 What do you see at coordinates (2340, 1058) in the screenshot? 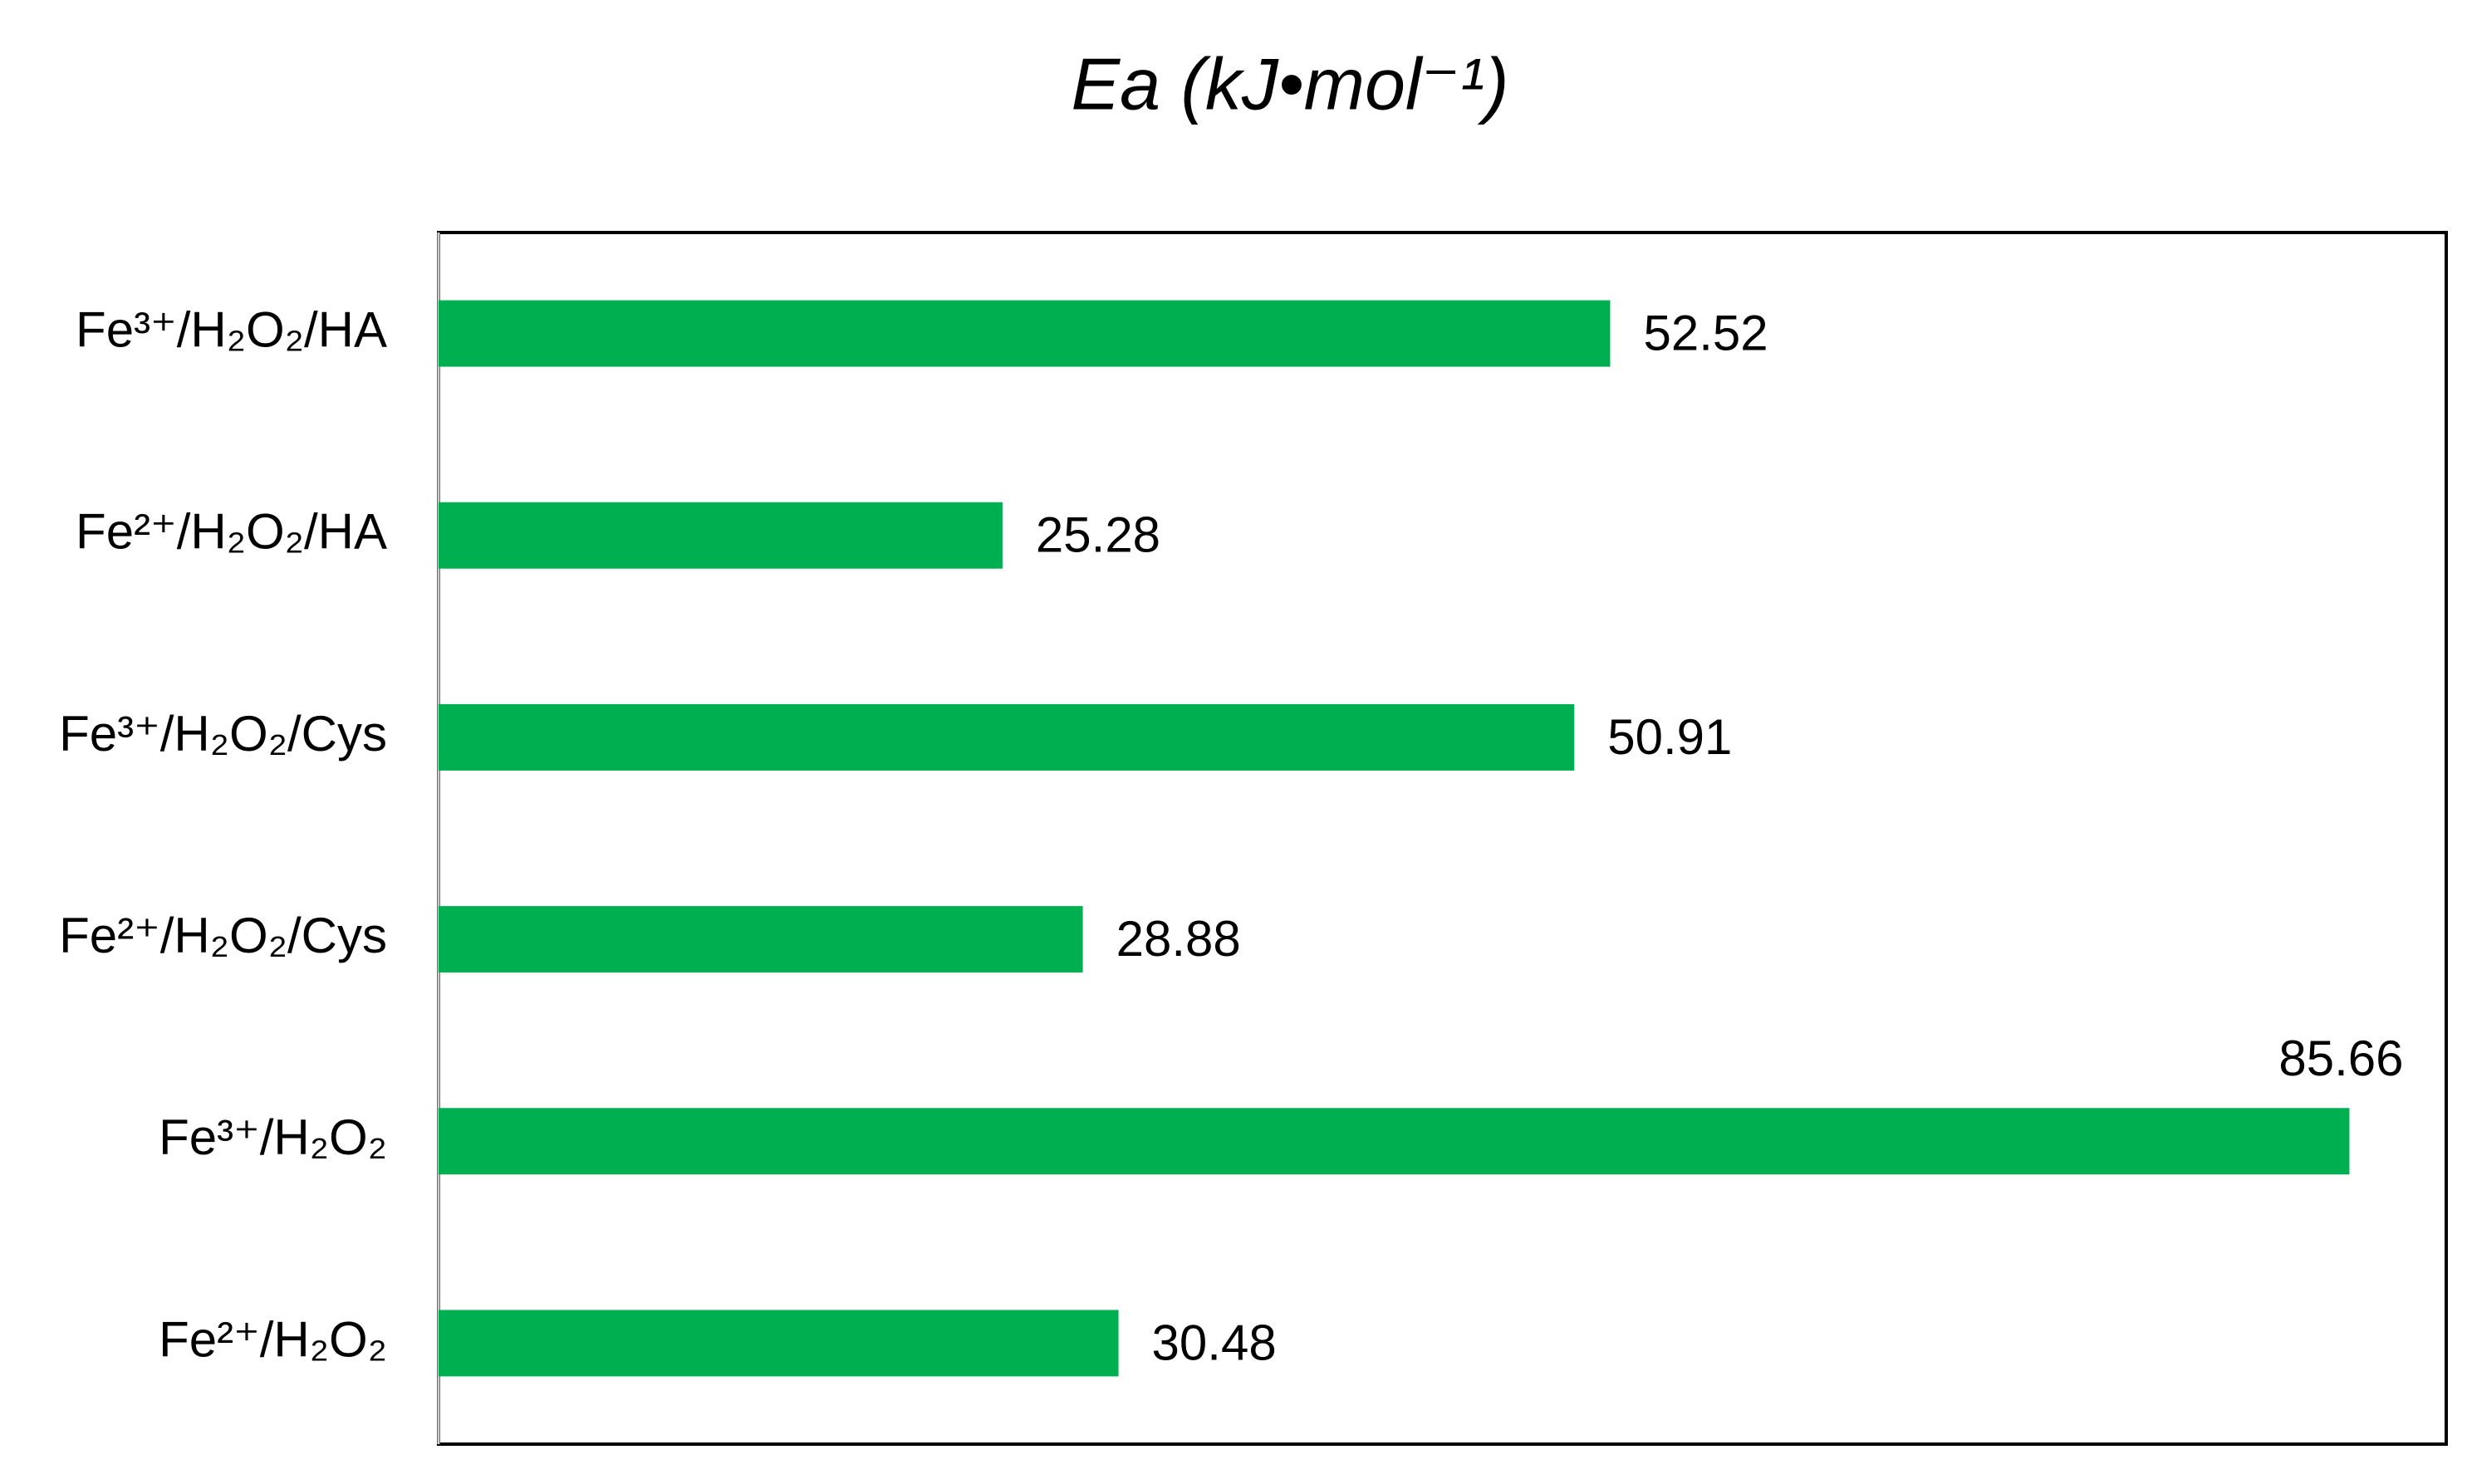
I see `data-label: 85.66` at bounding box center [2340, 1058].